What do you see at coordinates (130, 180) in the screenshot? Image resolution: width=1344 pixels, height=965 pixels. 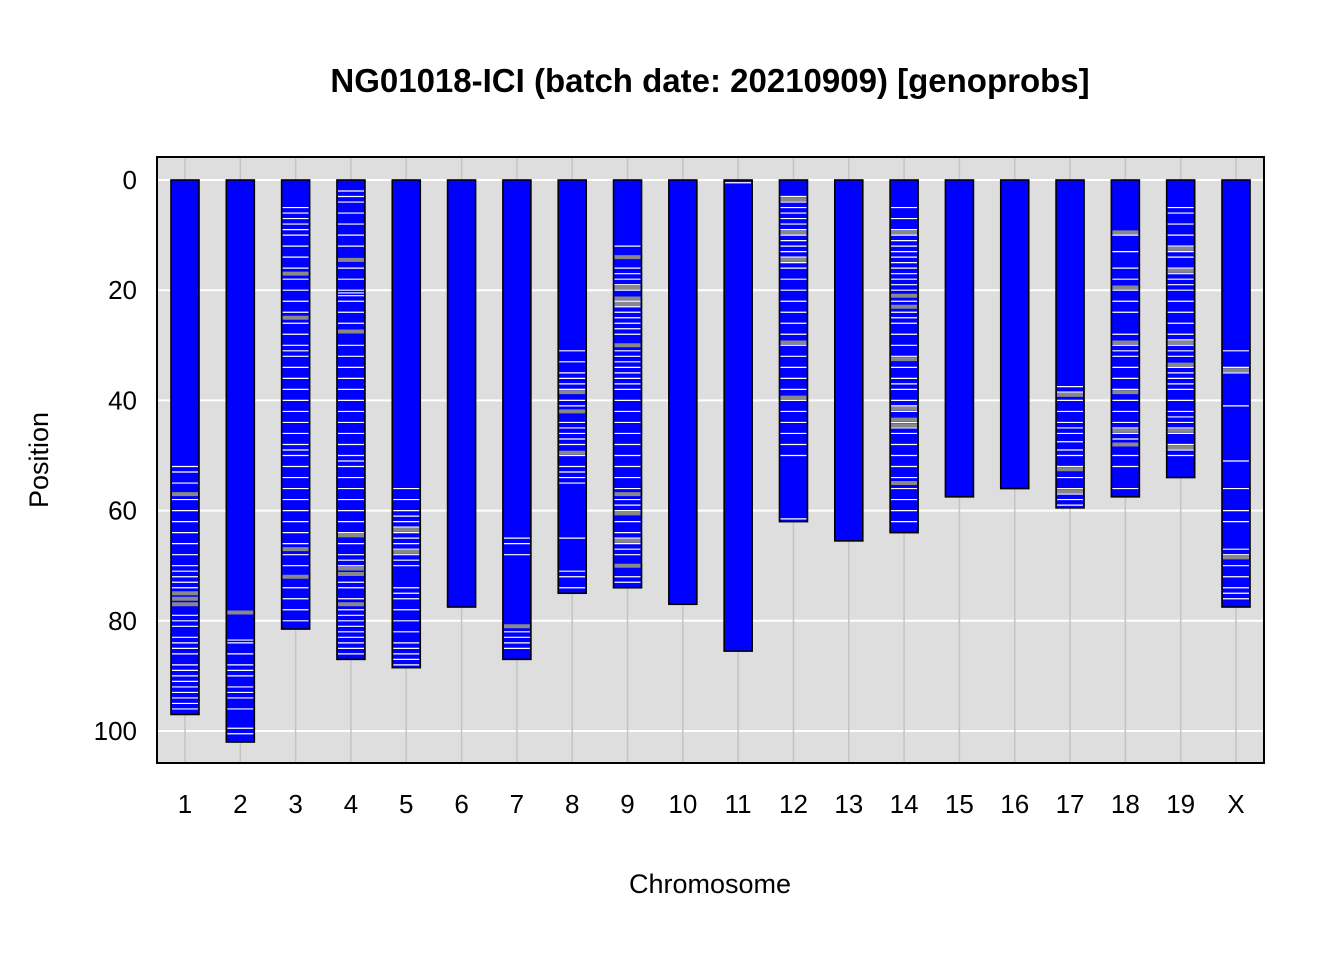 I see `y-tick-label: 0` at bounding box center [130, 180].